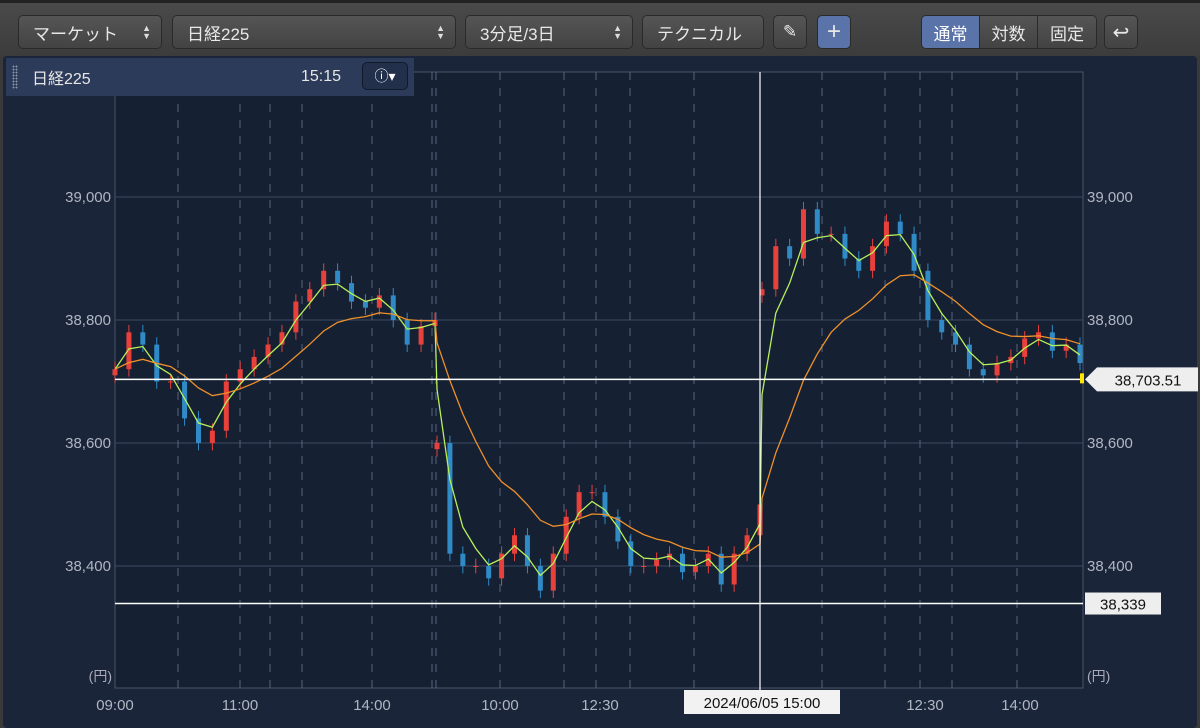 The width and height of the screenshot is (1200, 728). Describe the element at coordinates (699, 34) in the screenshot. I see `technical-label: テクニカル` at that location.